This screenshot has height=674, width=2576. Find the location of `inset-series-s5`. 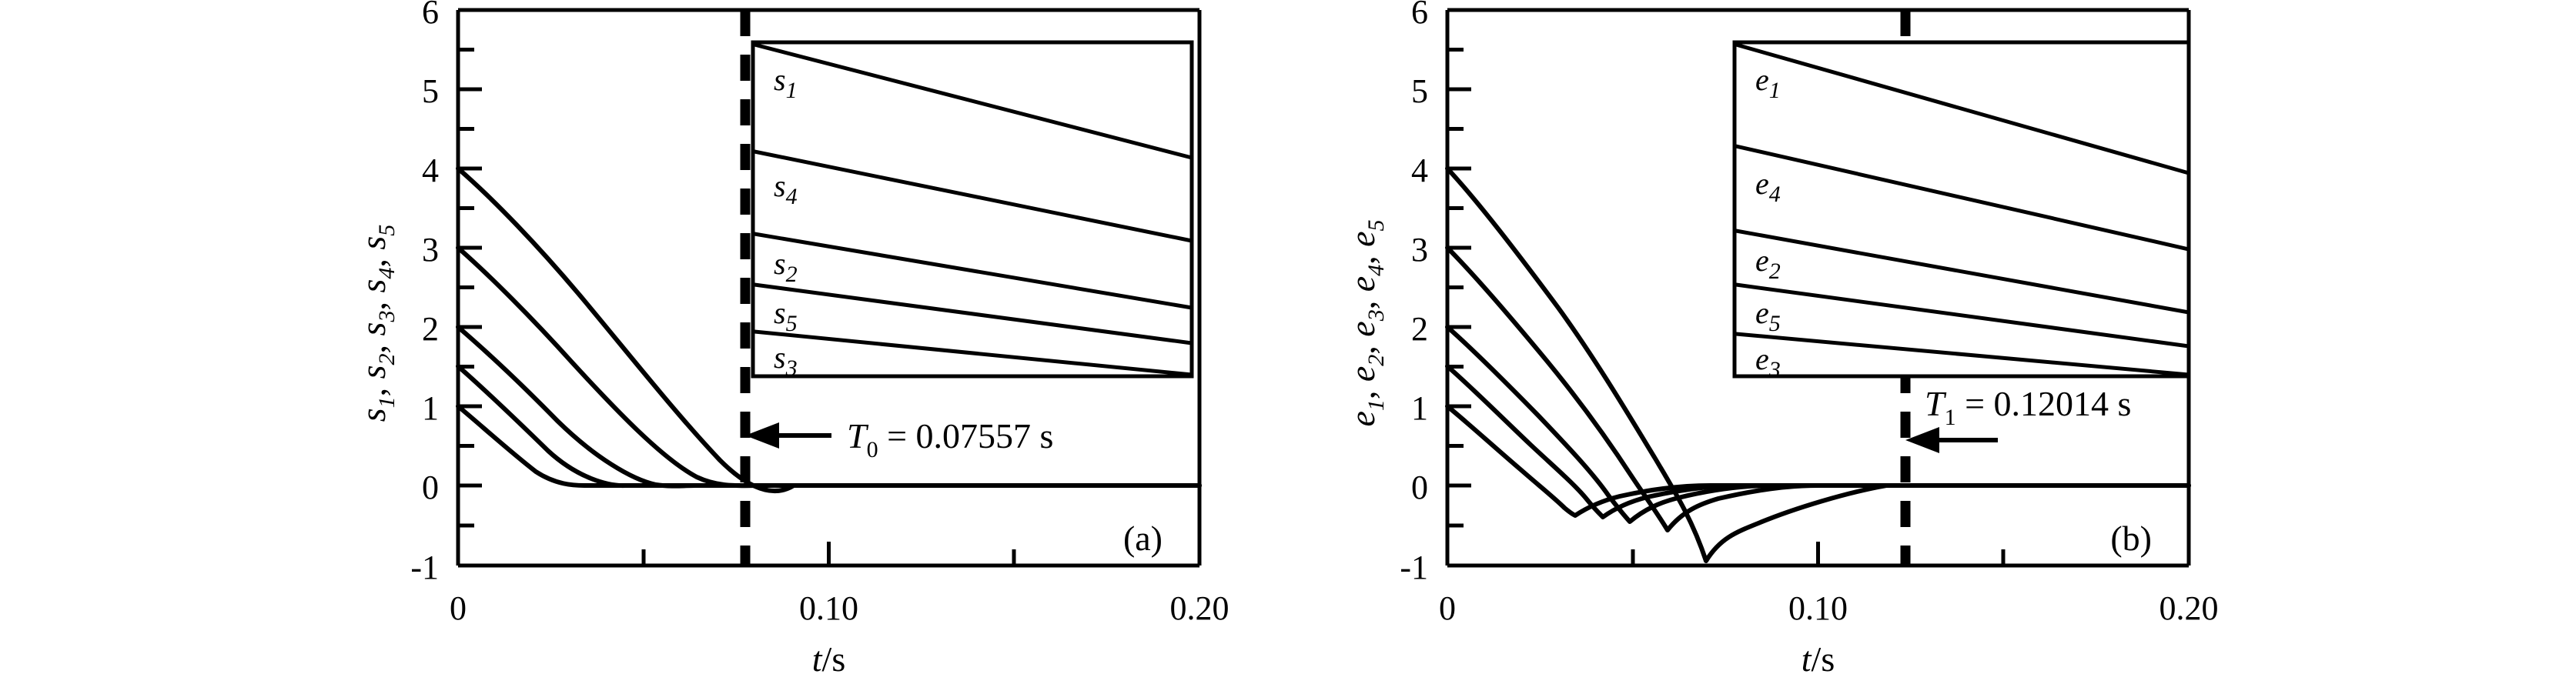

inset-series-s5 is located at coordinates (973, 313).